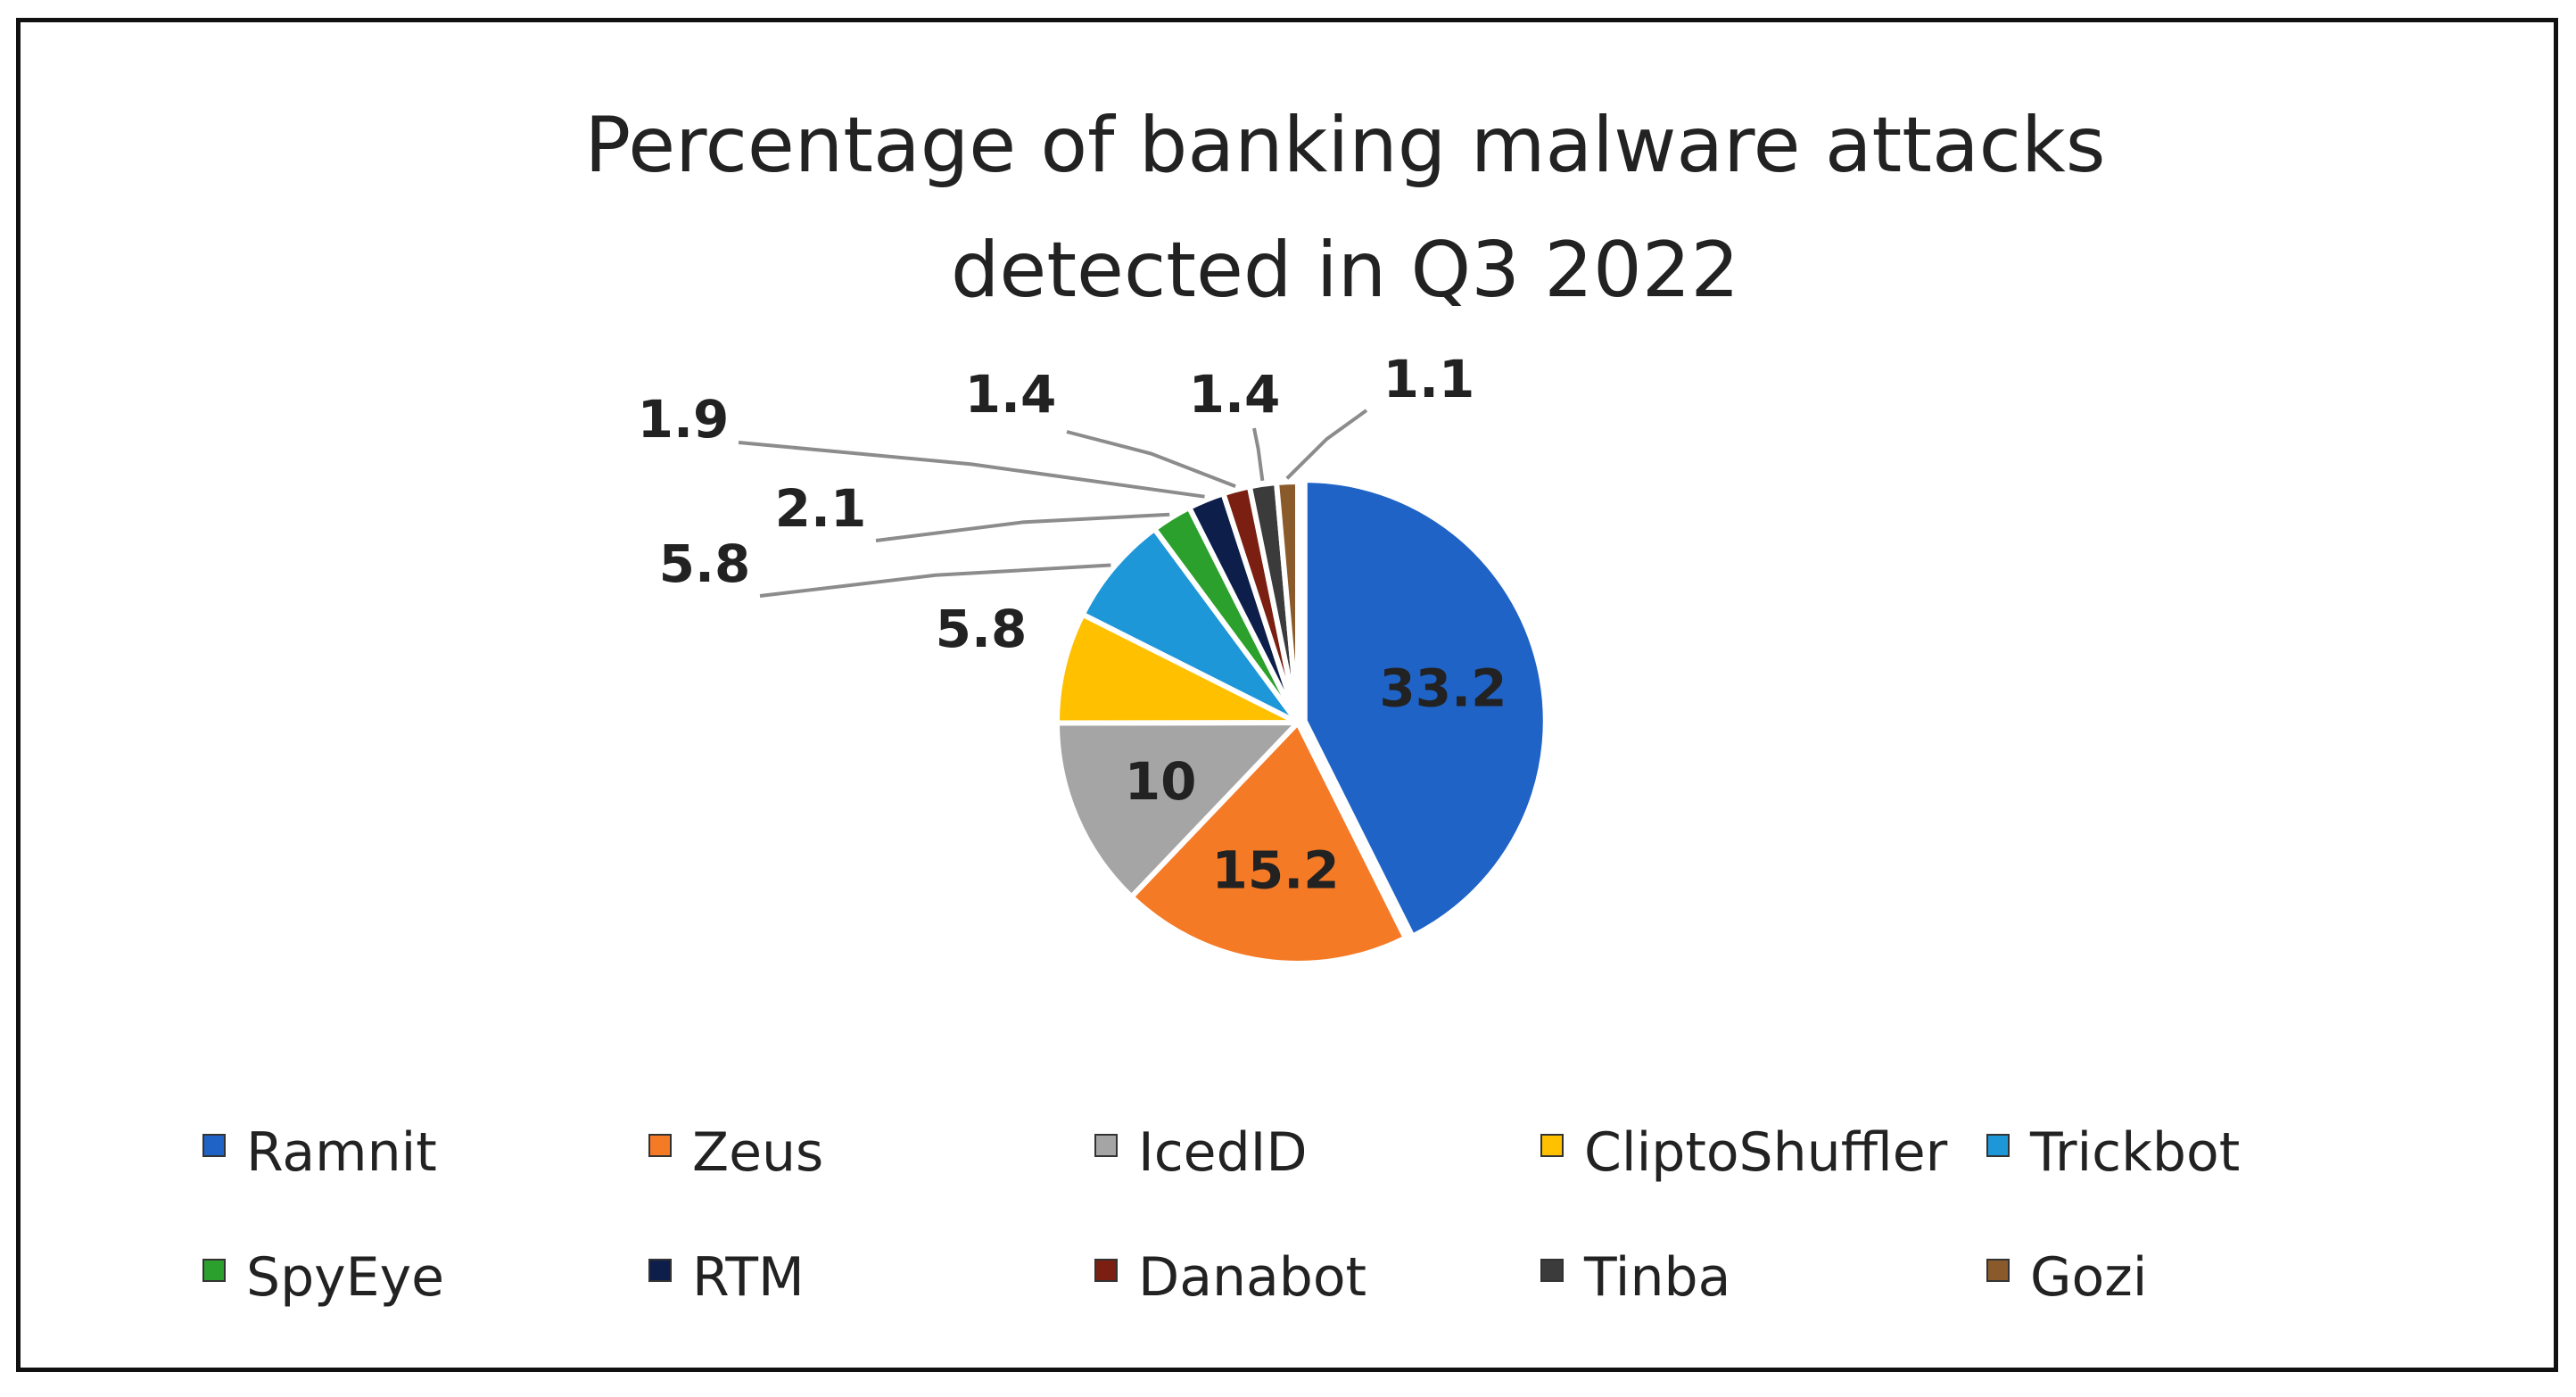 The width and height of the screenshot is (2576, 1397). I want to click on data-label-spyeye: 2.1, so click(821, 508).